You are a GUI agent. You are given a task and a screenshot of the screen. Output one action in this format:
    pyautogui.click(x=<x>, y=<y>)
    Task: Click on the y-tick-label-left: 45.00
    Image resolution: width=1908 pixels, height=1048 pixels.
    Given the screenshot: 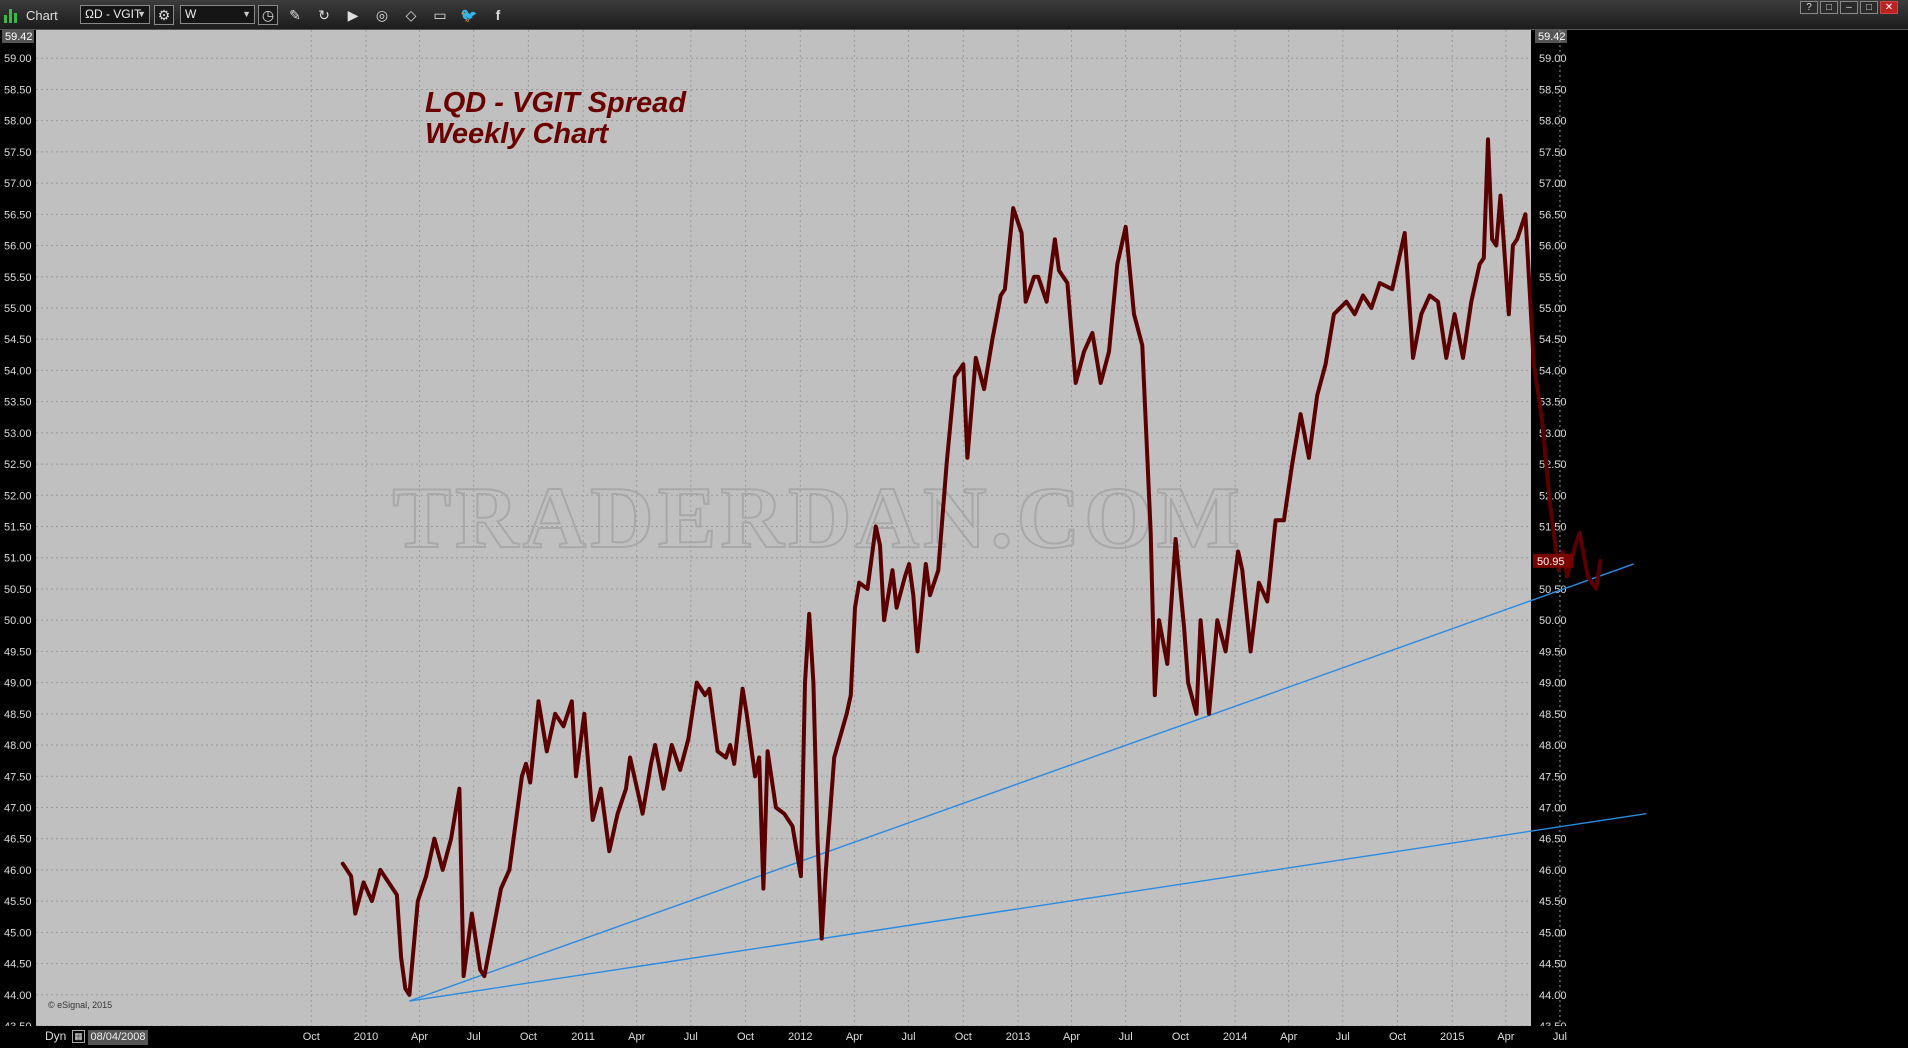 What is the action you would take?
    pyautogui.click(x=18, y=933)
    